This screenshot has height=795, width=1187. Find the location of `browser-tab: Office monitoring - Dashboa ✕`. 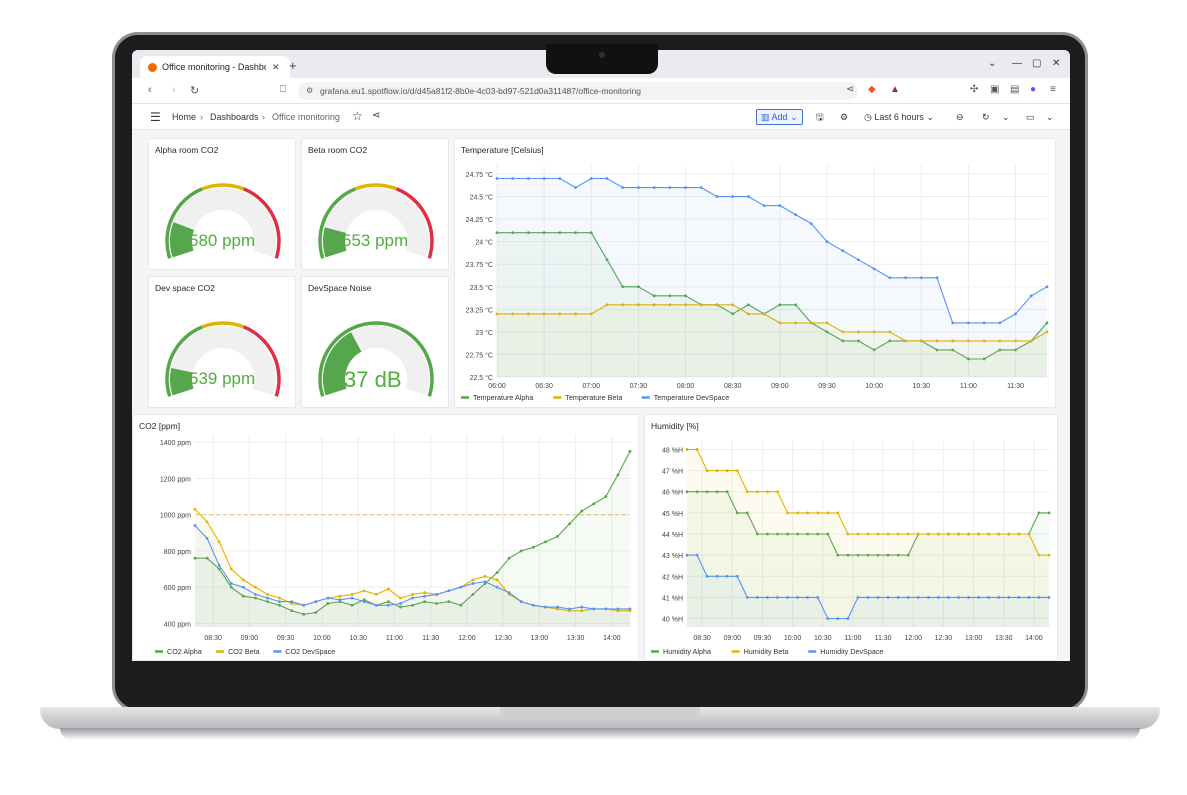

browser-tab: Office monitoring - Dashboa ✕ is located at coordinates (215, 67).